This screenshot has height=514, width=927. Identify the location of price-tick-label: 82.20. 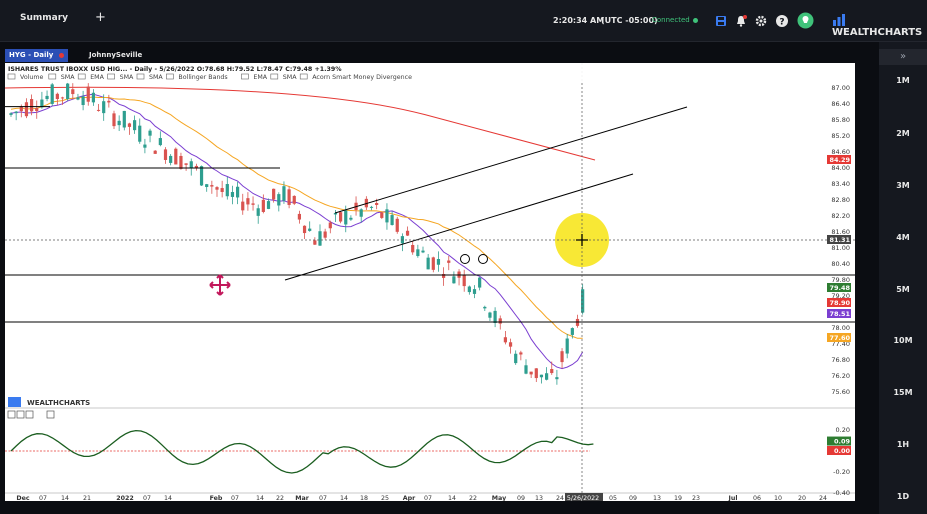
(840, 216).